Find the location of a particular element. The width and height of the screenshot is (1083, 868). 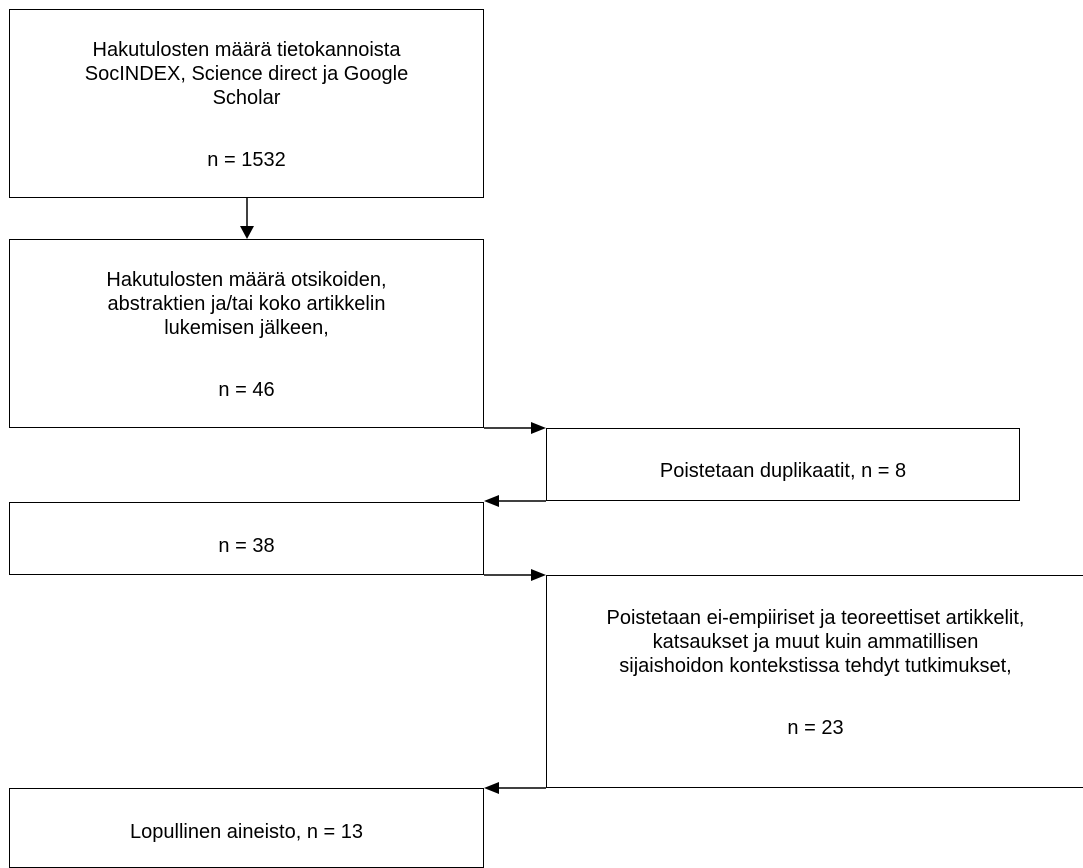

search-results-line-1: Hakutulosten määrä tietokannoista is located at coordinates (246, 50).